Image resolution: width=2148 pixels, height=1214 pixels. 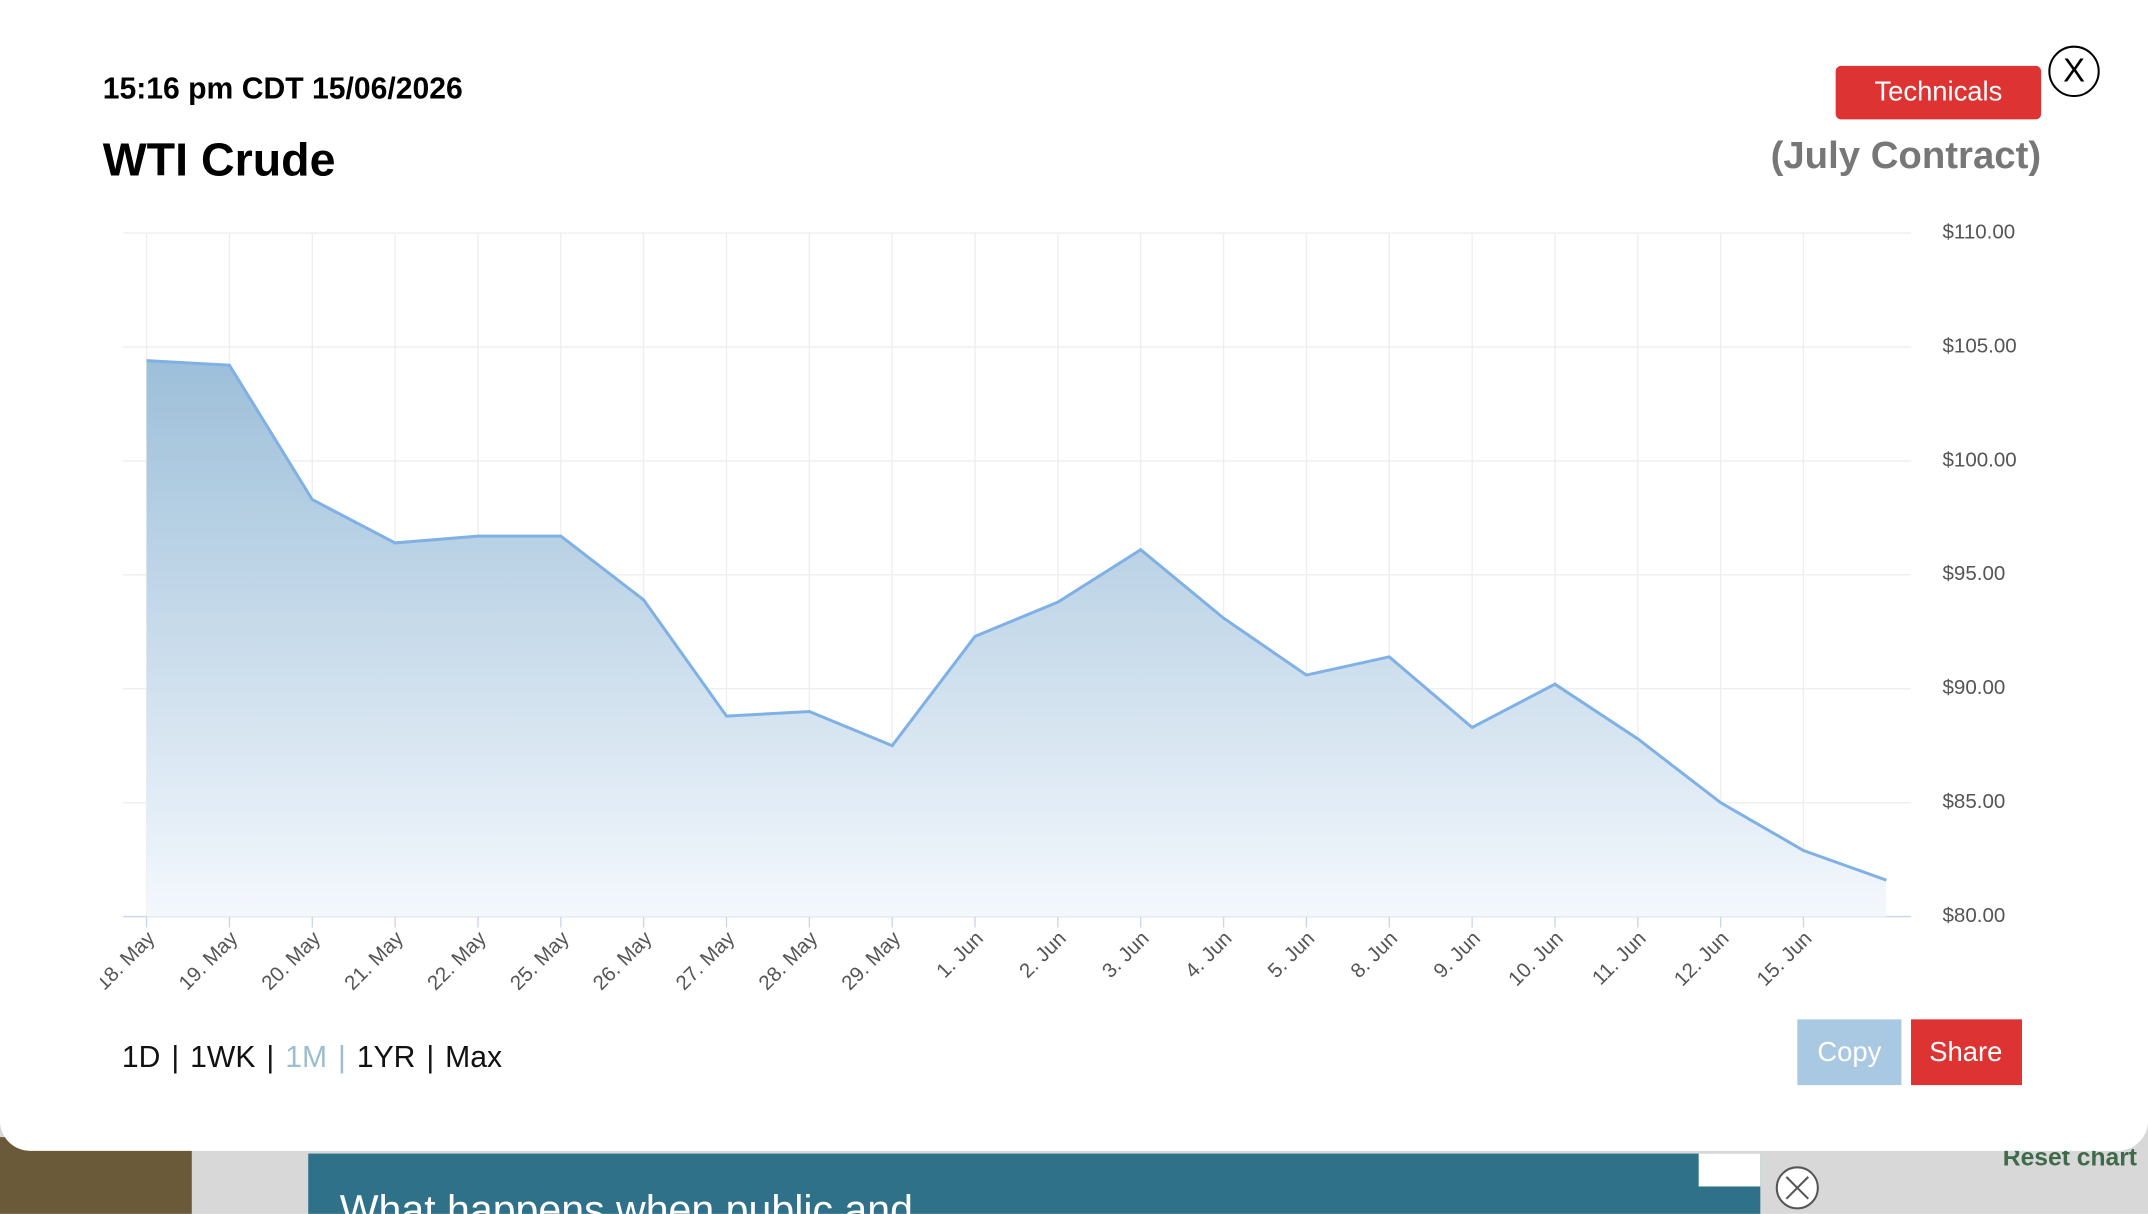 I want to click on copy-label: Copy, so click(x=1849, y=1051).